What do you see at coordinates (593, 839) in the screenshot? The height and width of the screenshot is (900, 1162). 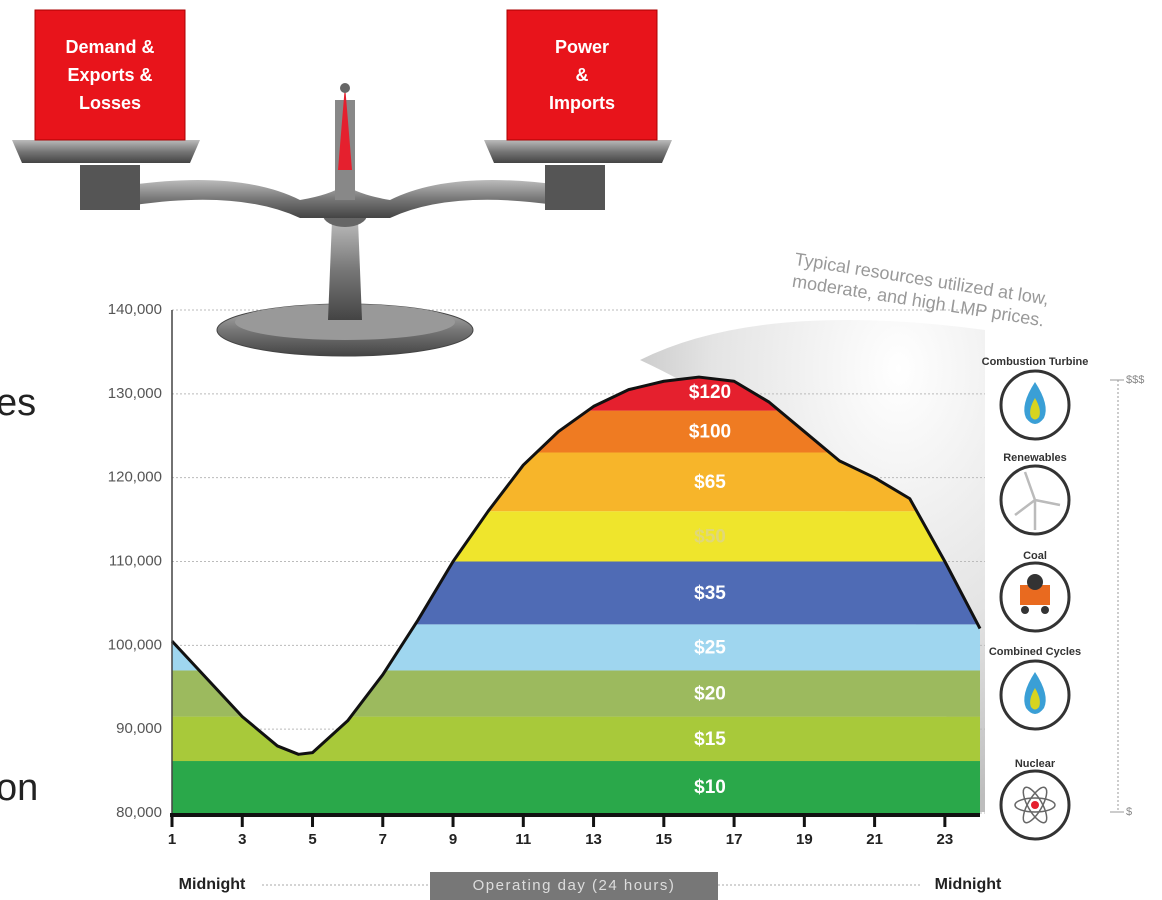 I see `x-tick-label: 13` at bounding box center [593, 839].